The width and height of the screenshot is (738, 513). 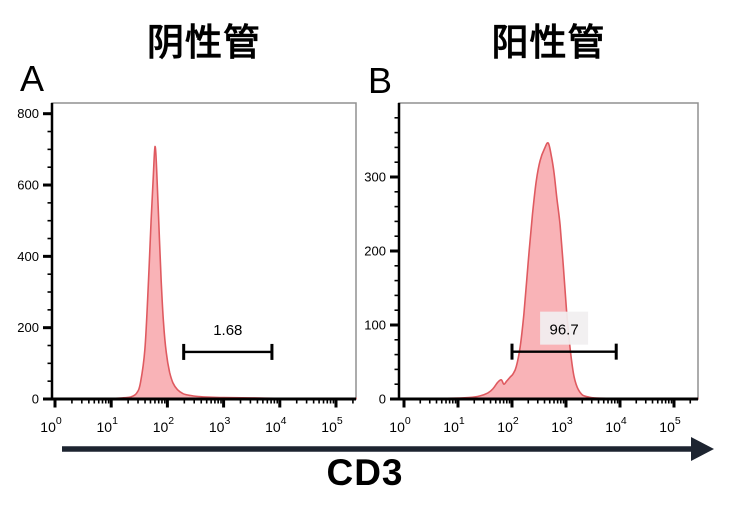 What do you see at coordinates (28, 327) in the screenshot?
I see `panel-a-y-tick-label: 200` at bounding box center [28, 327].